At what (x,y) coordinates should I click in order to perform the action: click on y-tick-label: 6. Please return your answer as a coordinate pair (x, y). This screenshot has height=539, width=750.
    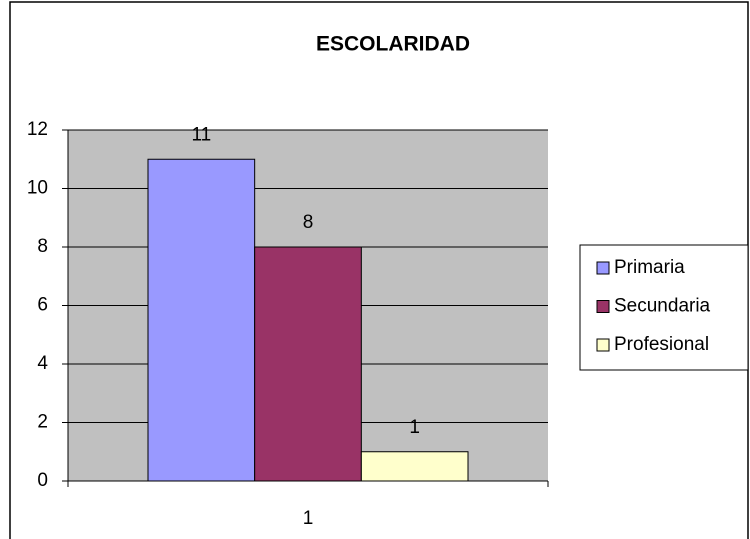
    Looking at the image, I should click on (42, 305).